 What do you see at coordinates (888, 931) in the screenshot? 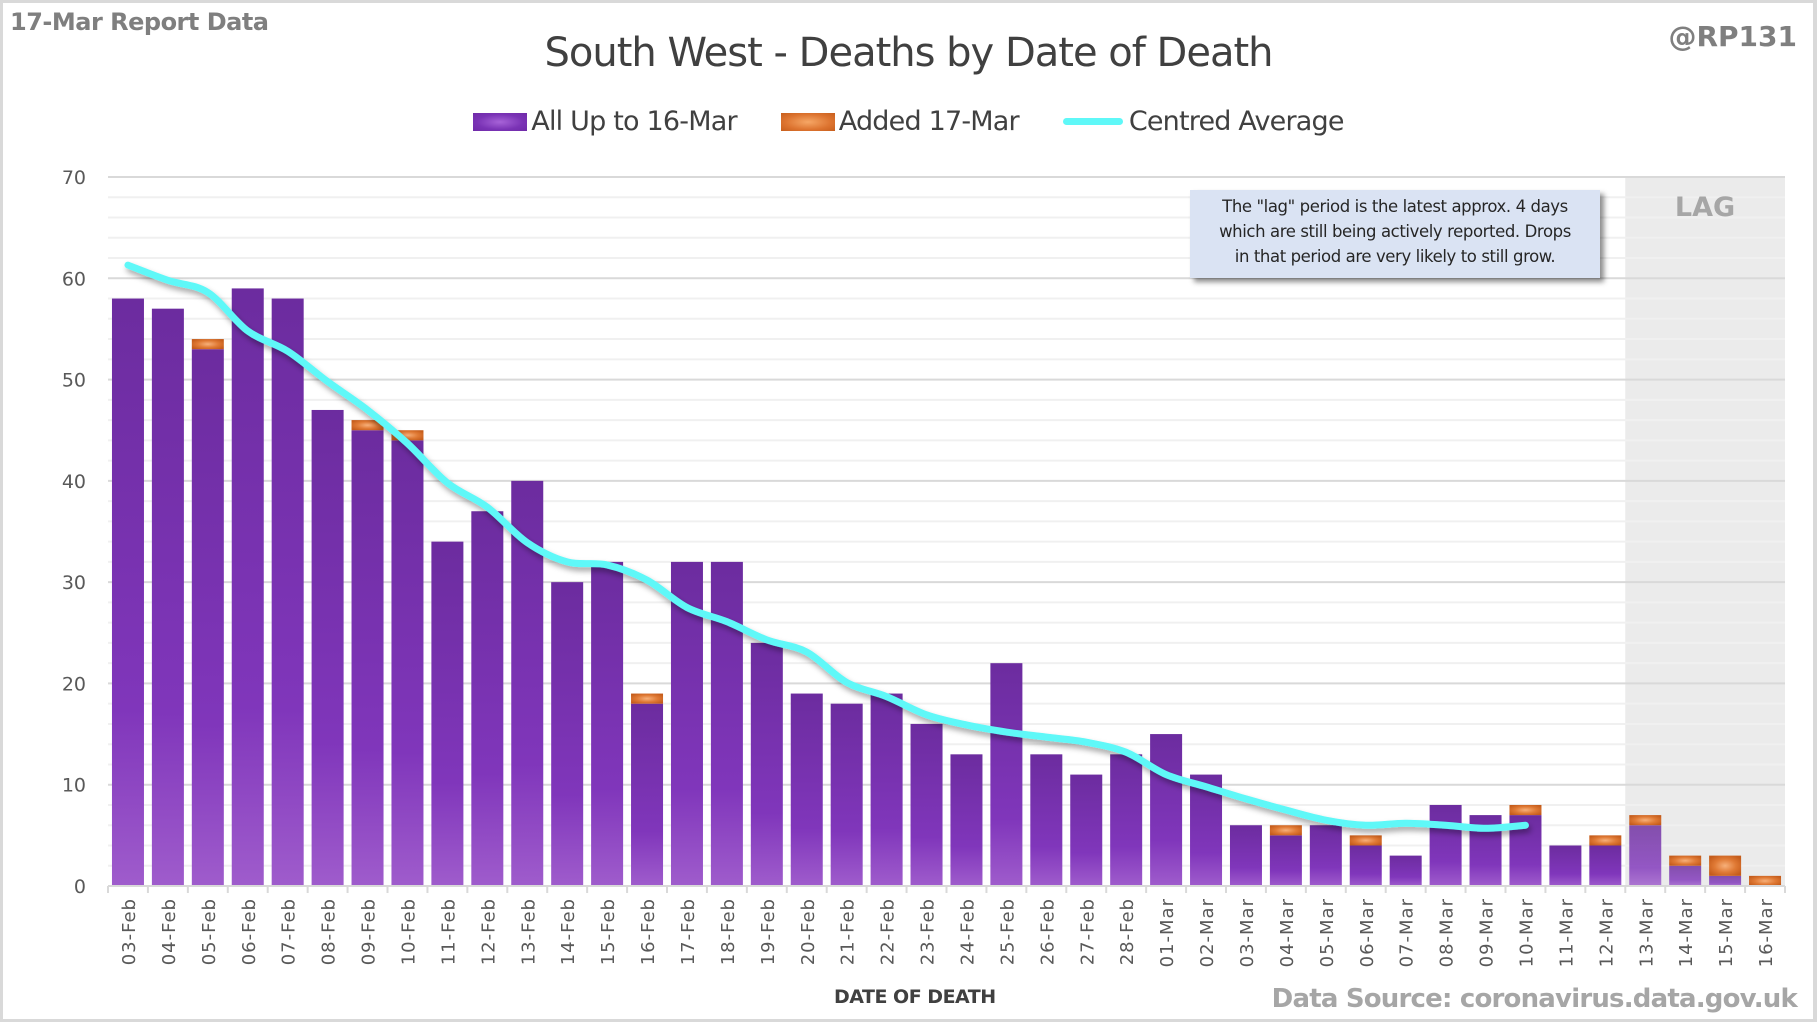
I see `x-tick-label: 22-Feb` at bounding box center [888, 931].